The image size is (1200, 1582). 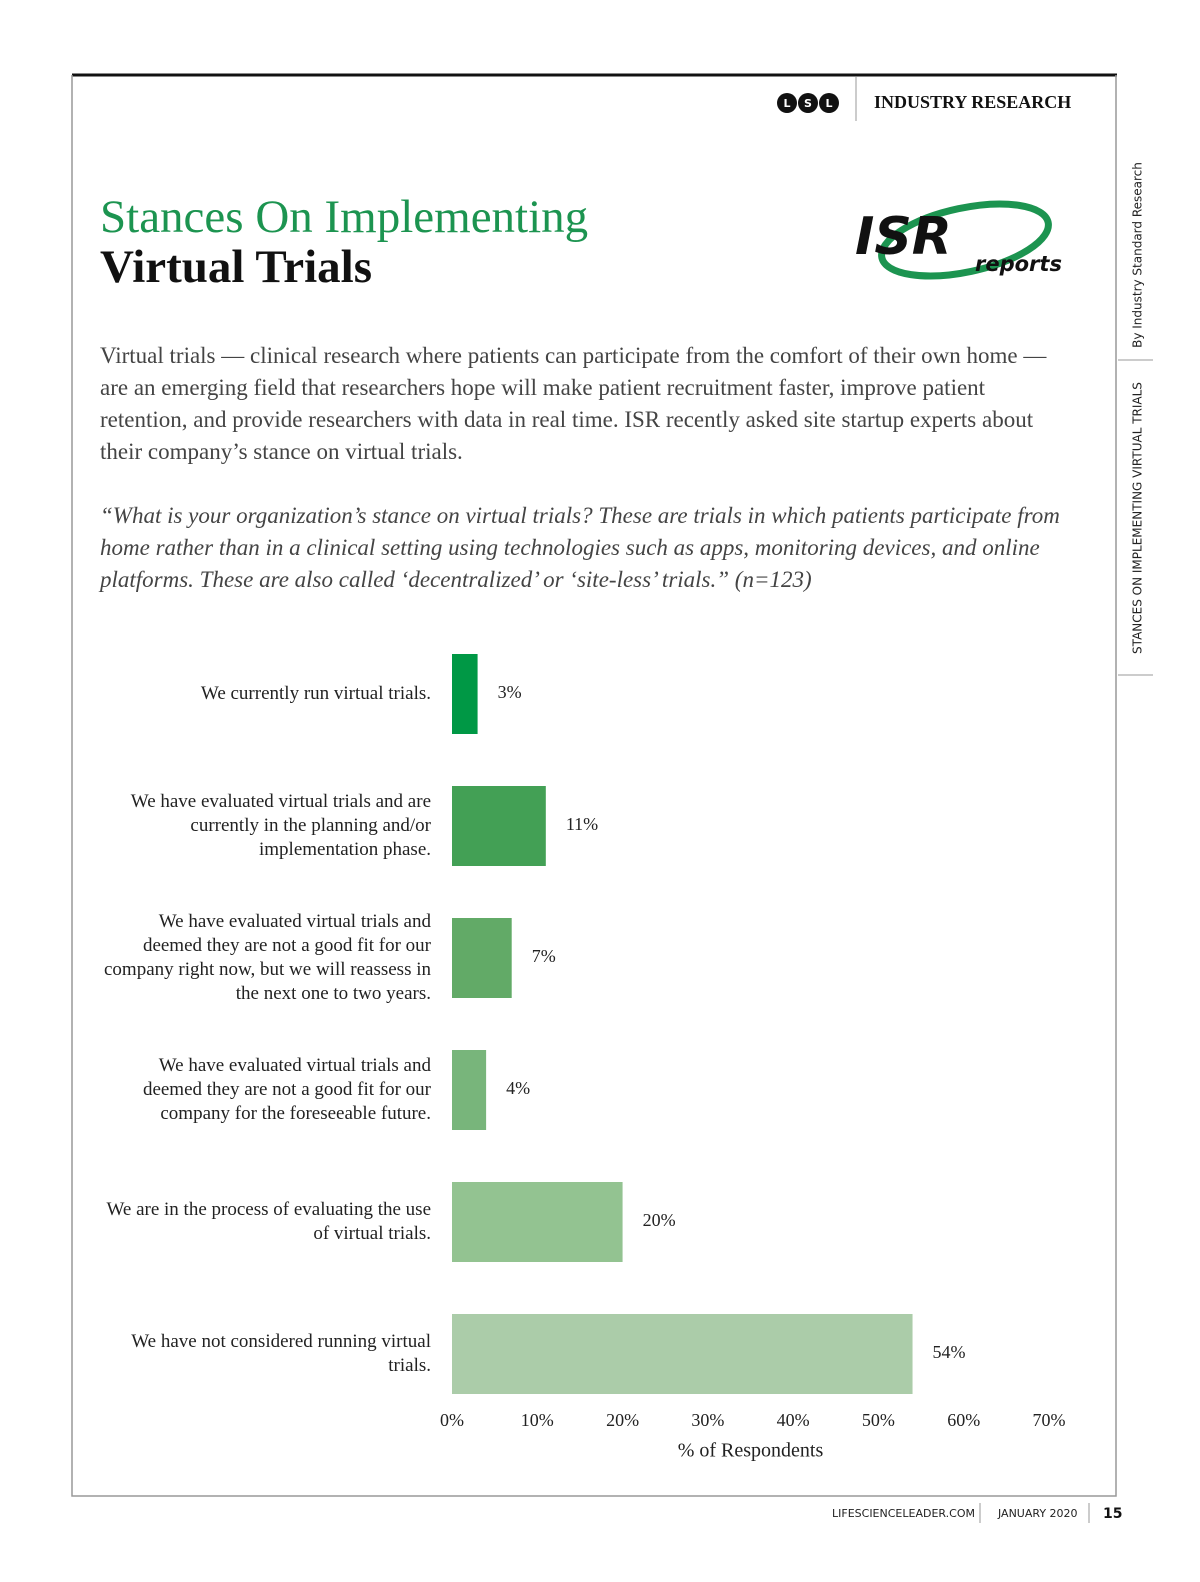 I want to click on x-tick-label: 70%, so click(x=1049, y=1420).